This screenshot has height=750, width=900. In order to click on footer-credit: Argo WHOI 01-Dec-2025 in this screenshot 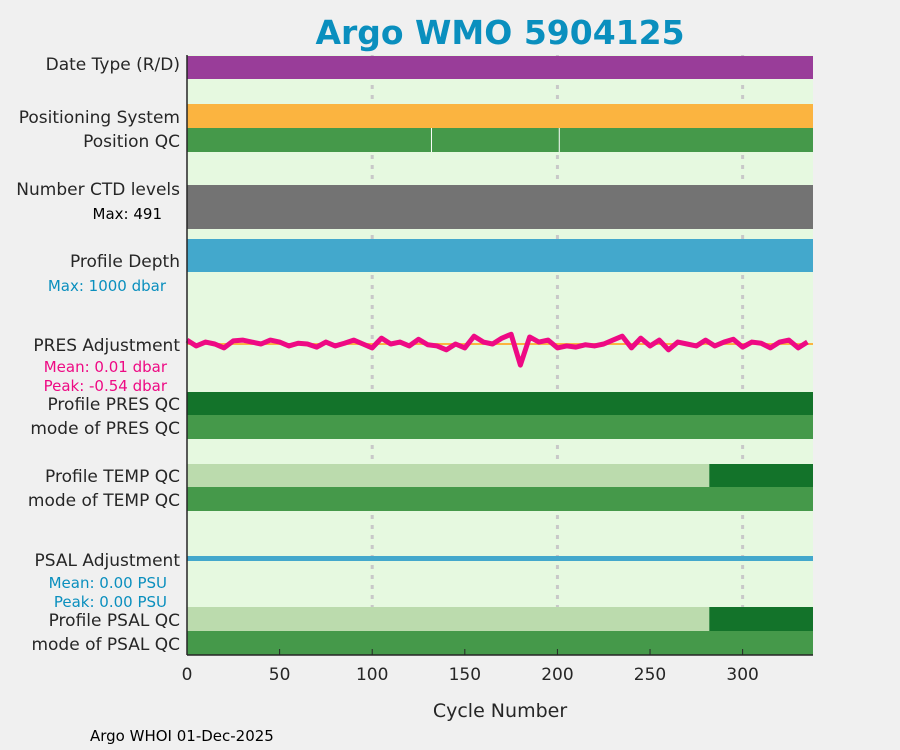, I will do `click(182, 736)`.